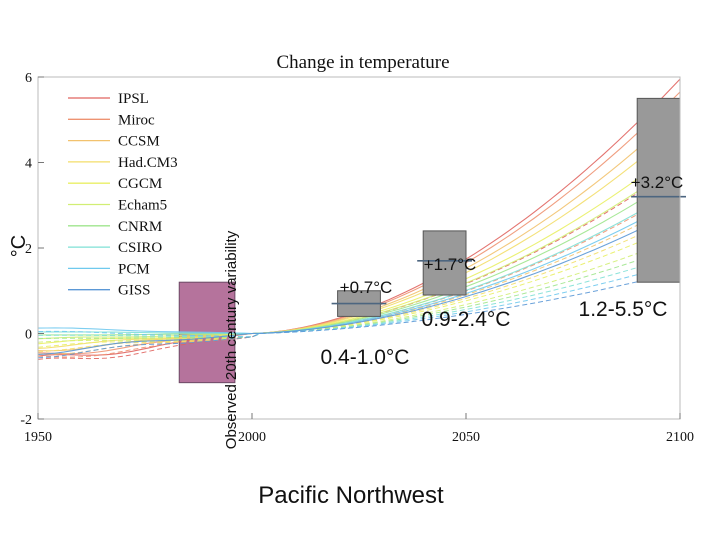 The image size is (720, 540). I want to click on legend-entry: PCM, so click(134, 269).